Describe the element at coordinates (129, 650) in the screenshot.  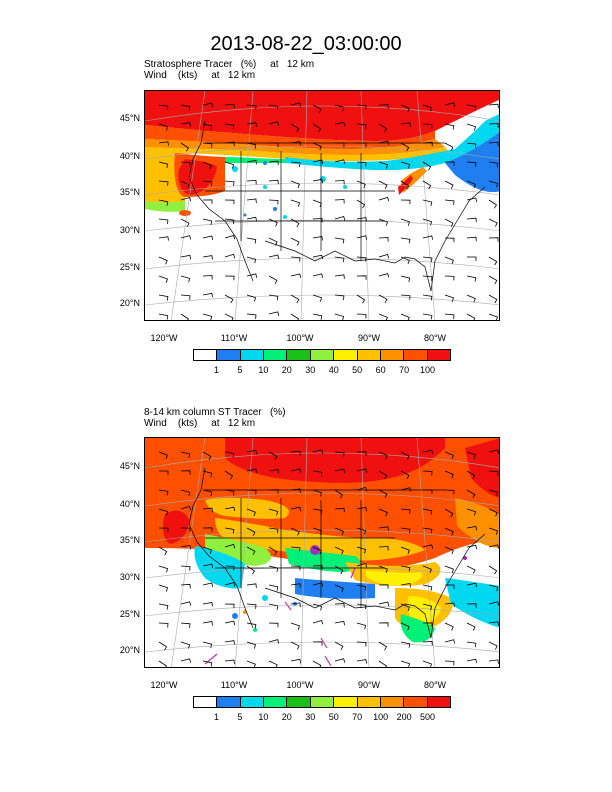
I see `panel2-lat-20: 20°N` at that location.